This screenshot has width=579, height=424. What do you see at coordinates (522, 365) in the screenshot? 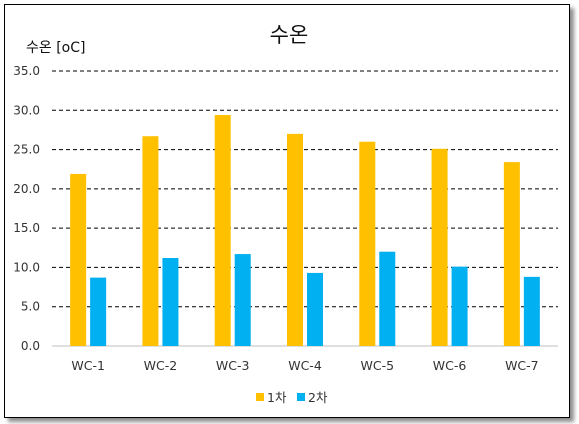
I see `x-tick-label: WC-7` at bounding box center [522, 365].